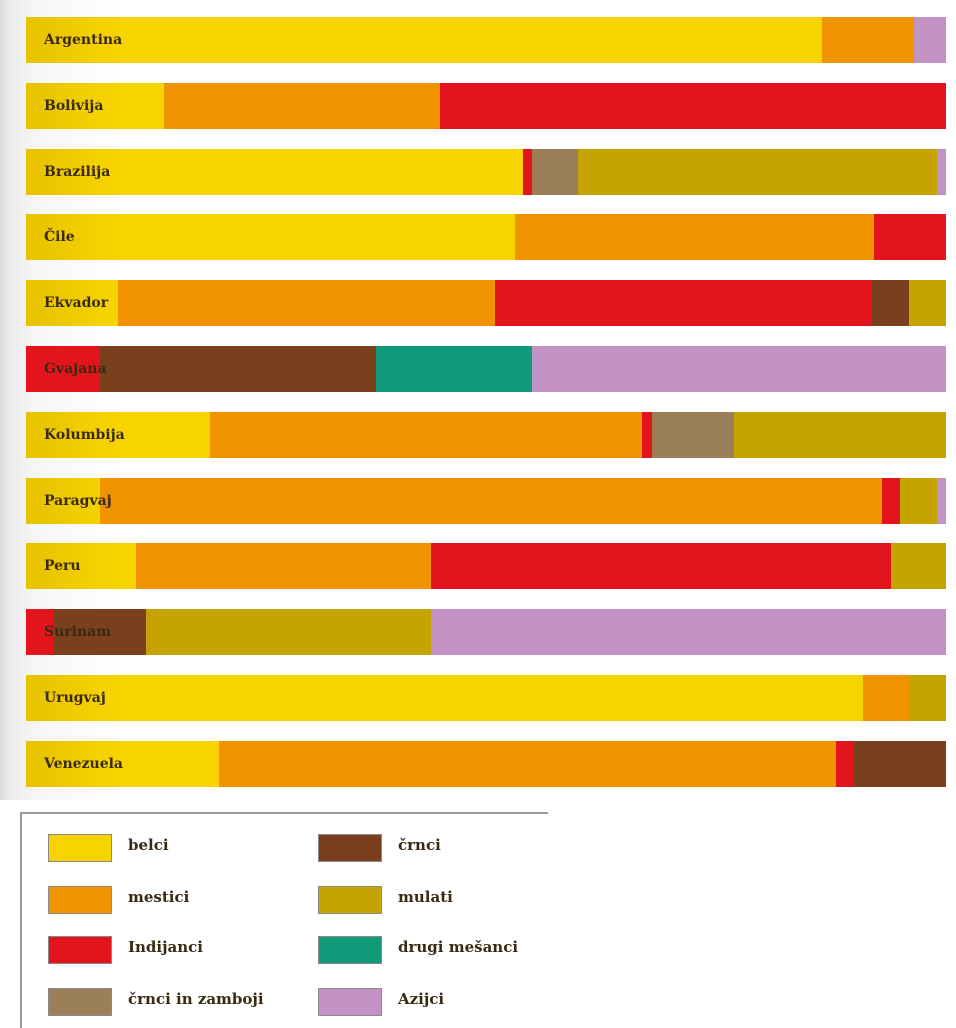  I want to click on bar-row: Bolivija, so click(486, 105).